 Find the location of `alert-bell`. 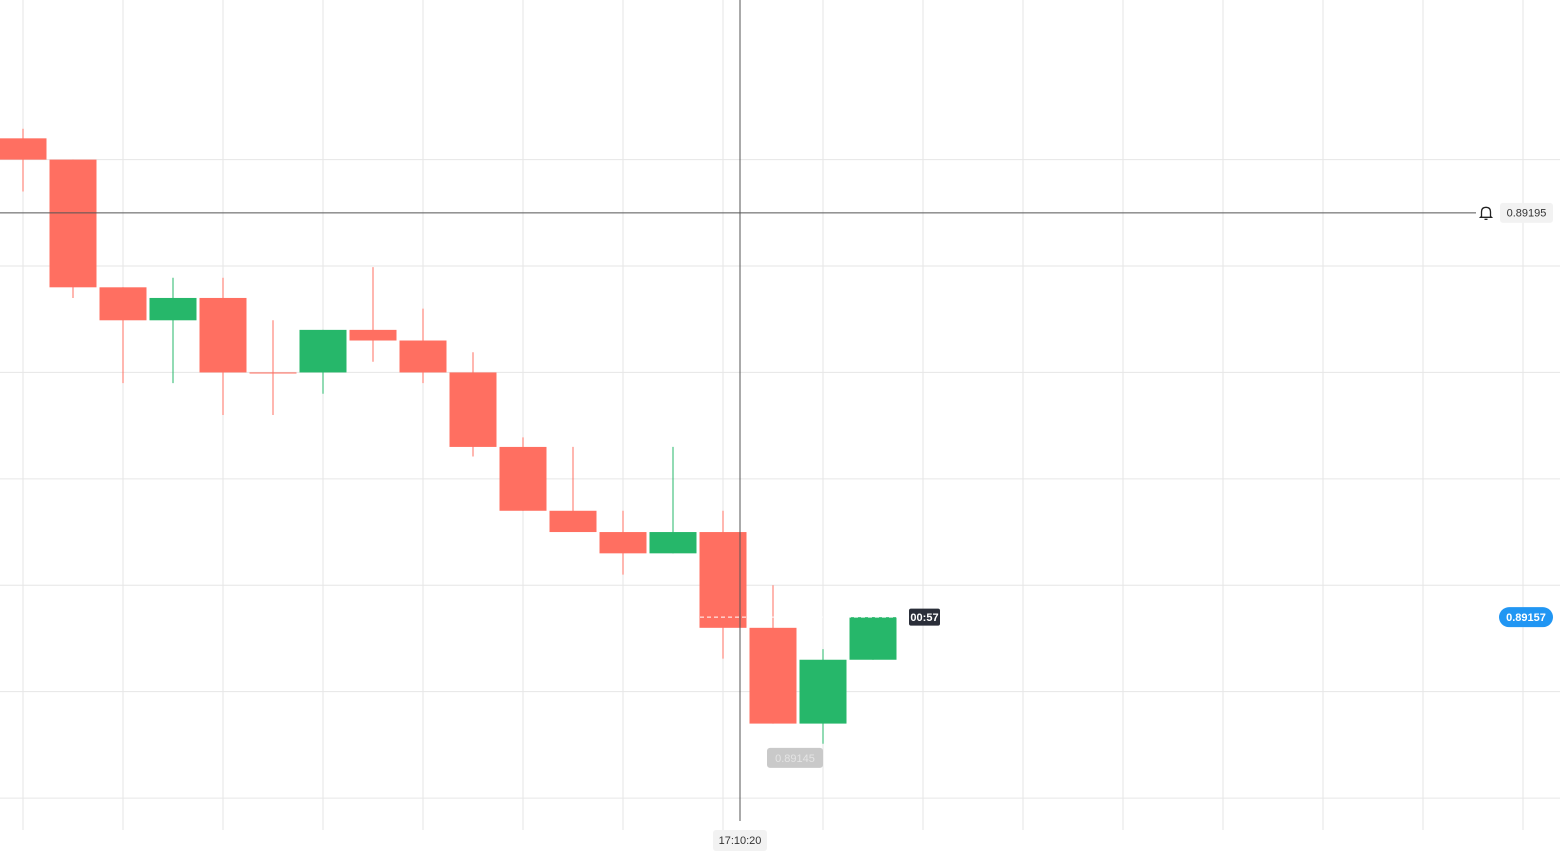

alert-bell is located at coordinates (1486, 213).